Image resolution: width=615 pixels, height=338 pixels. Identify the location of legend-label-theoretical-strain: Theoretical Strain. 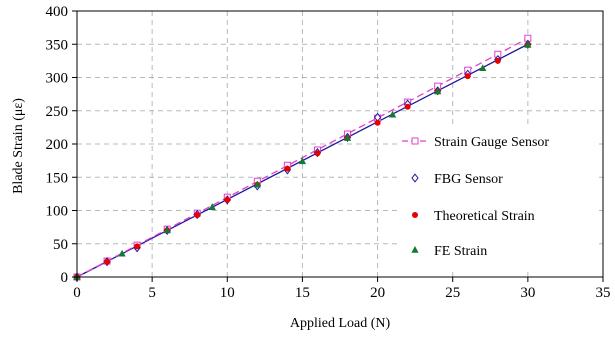
(484, 216).